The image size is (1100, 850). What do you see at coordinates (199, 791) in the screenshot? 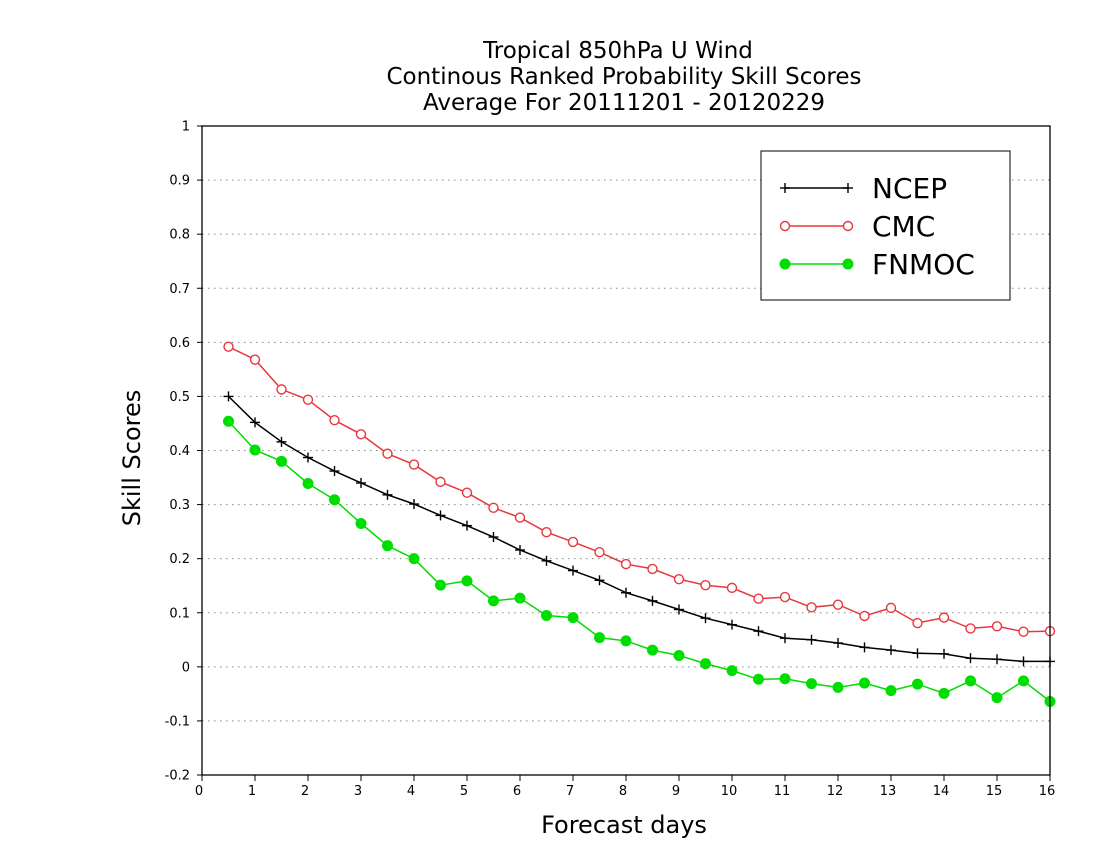
I see `x-tick-label: 0` at bounding box center [199, 791].